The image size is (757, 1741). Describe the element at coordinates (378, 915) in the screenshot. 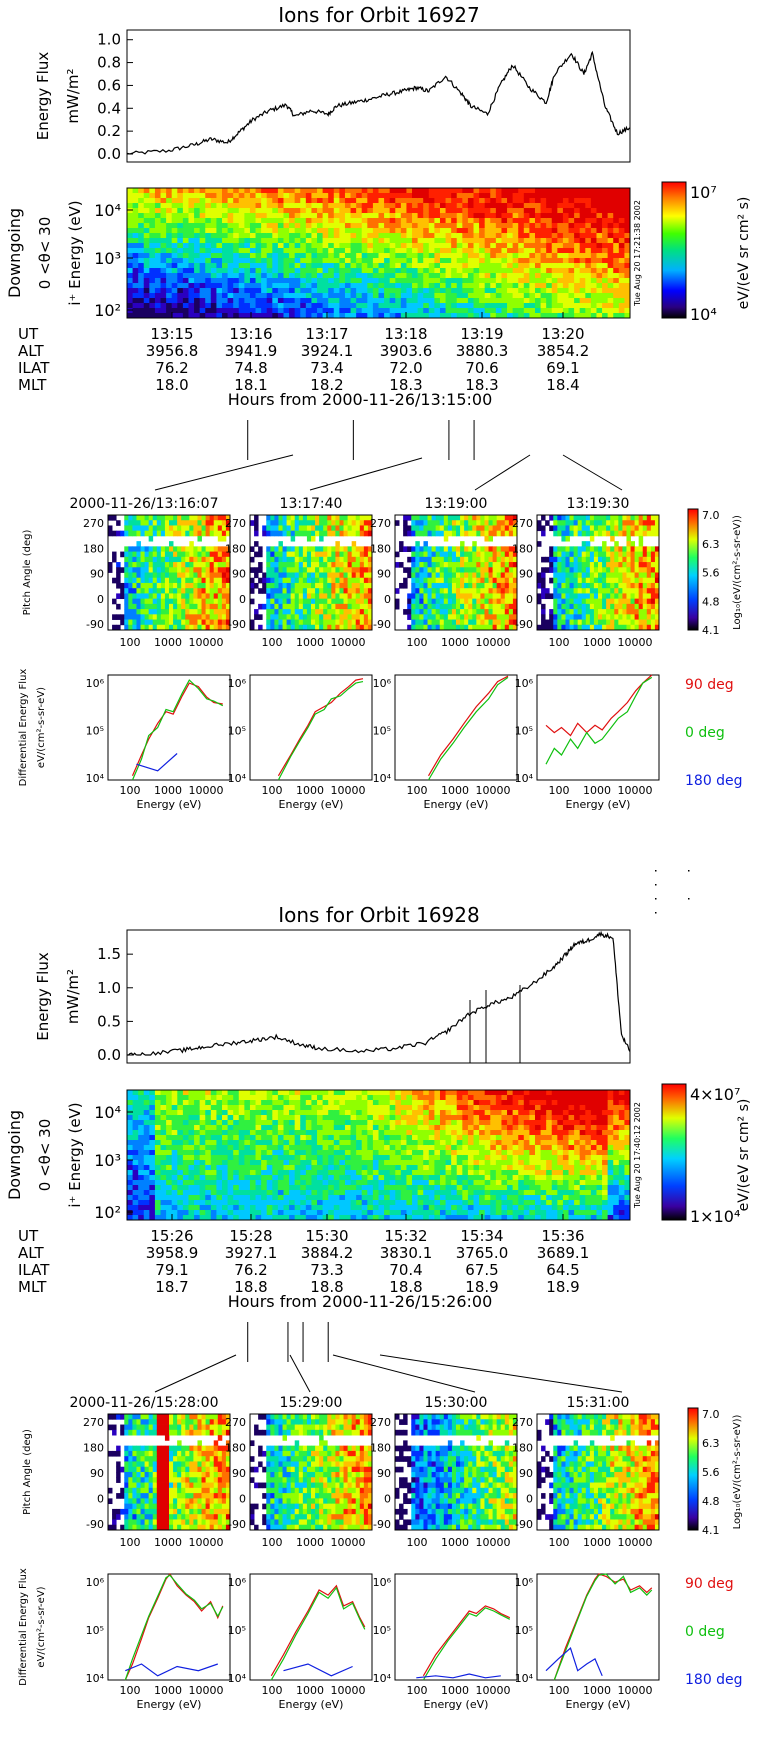

I see `orbit-title: Ions for Orbit 16928` at that location.